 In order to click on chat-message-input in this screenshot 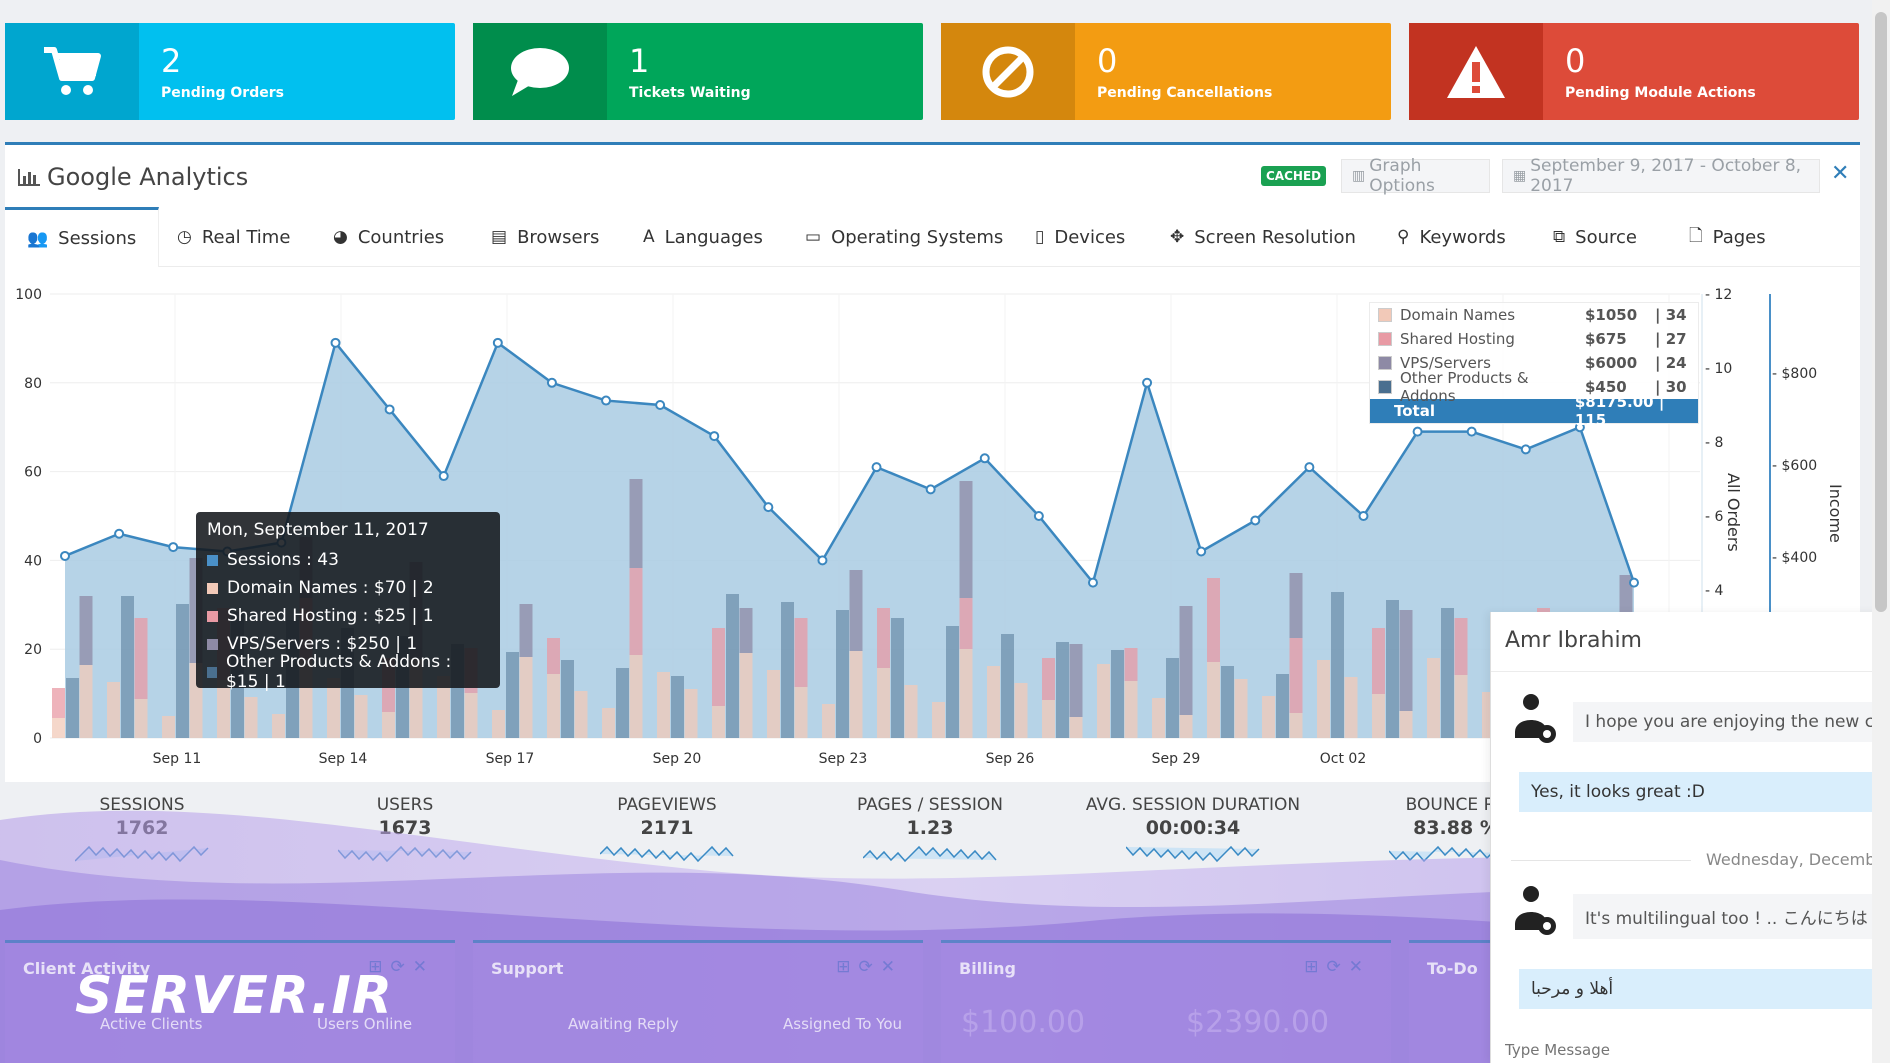, I will do `click(1690, 1050)`.